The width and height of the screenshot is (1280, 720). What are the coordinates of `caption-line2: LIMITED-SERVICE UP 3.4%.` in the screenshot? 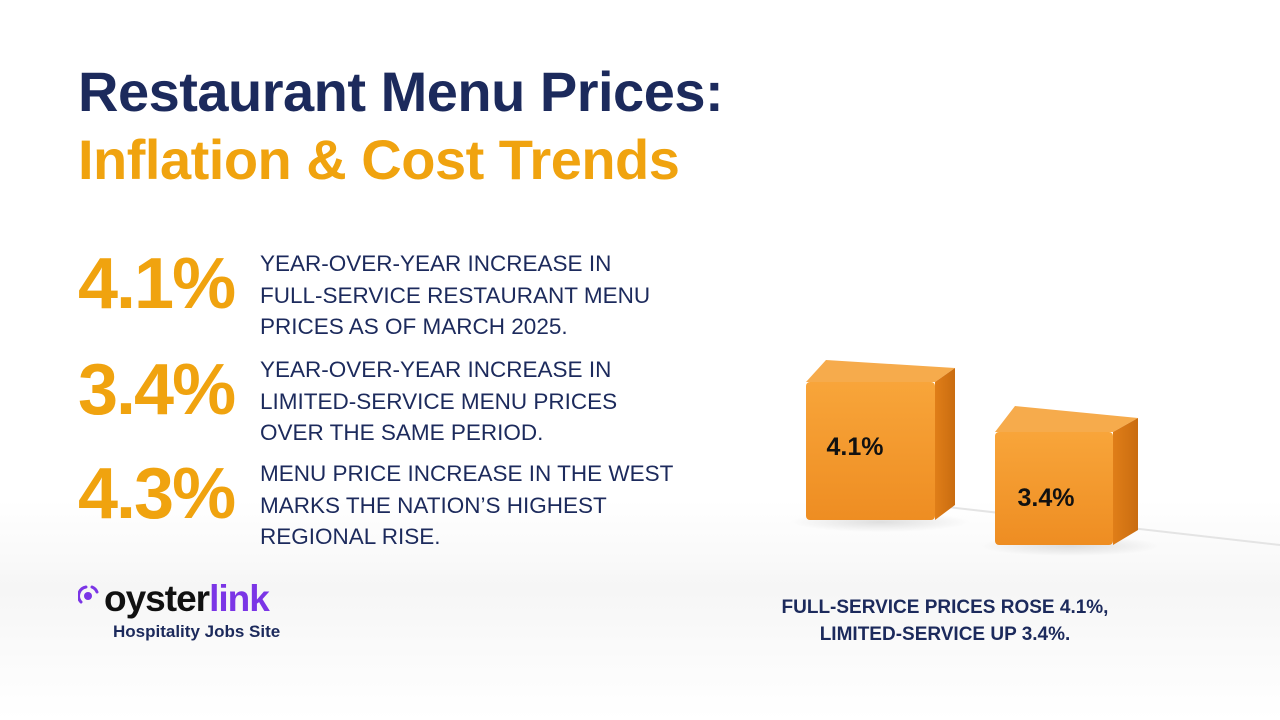 It's located at (945, 634).